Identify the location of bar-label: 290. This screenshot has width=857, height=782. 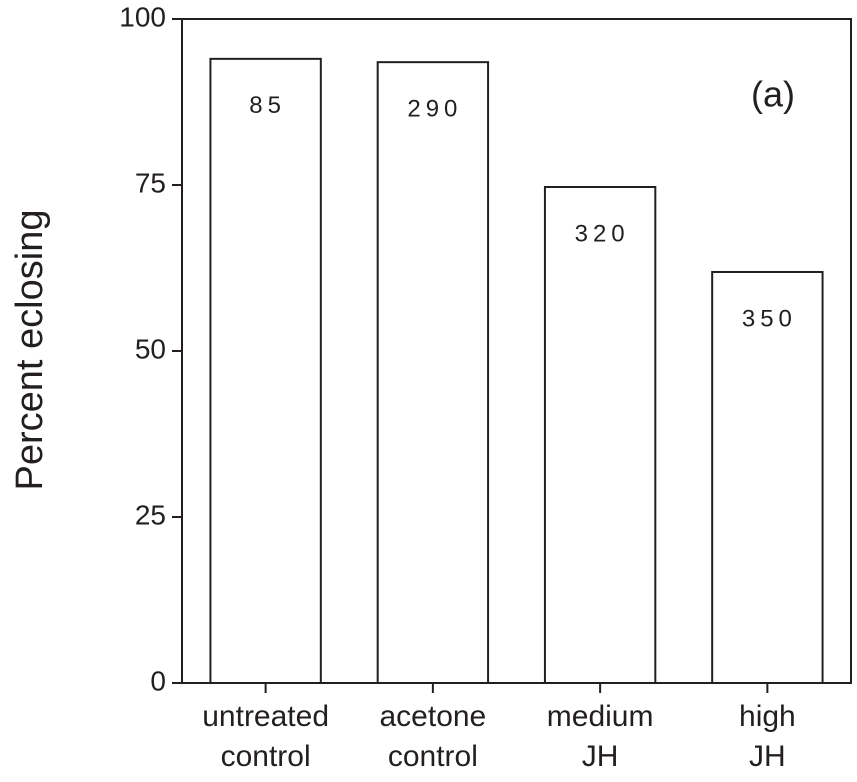
(434, 109).